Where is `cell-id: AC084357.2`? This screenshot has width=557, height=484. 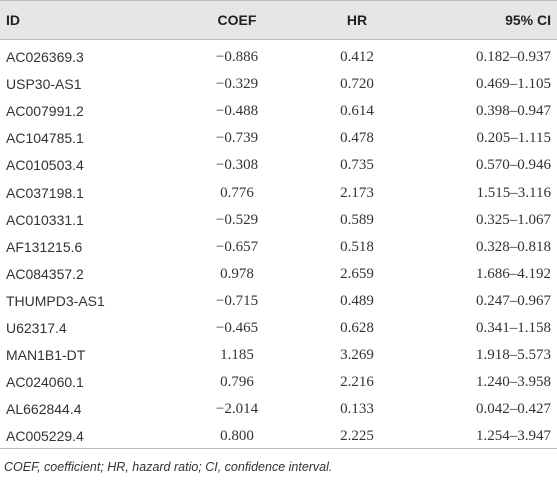
cell-id: AC084357.2 is located at coordinates (45, 273).